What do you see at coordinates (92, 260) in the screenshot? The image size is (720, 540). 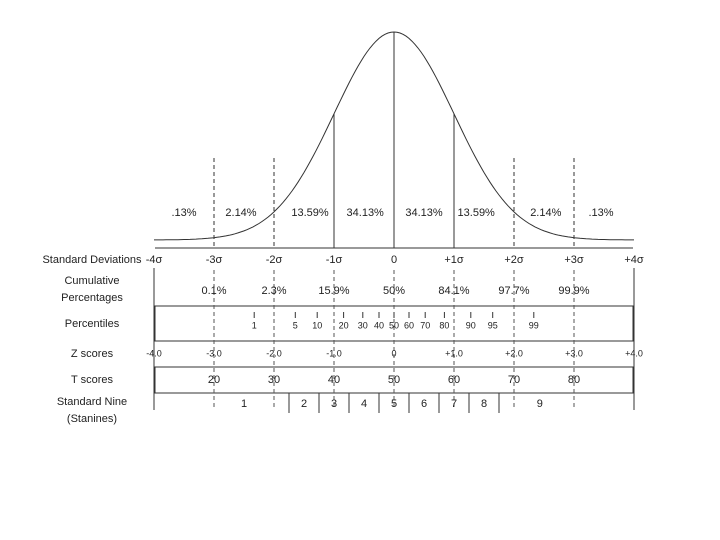 I see `row-label: Standard Deviations` at bounding box center [92, 260].